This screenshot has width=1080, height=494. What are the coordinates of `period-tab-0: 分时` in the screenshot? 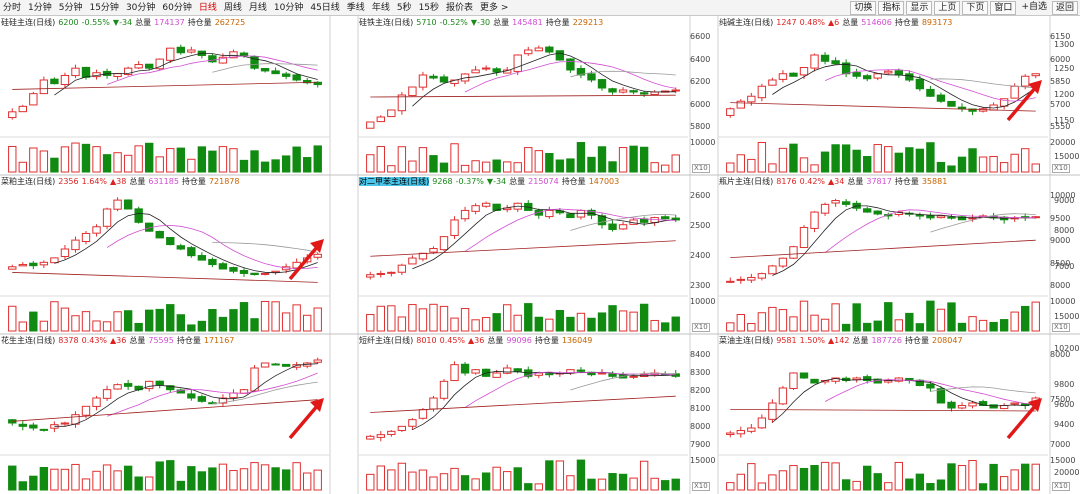 It's located at (12, 8).